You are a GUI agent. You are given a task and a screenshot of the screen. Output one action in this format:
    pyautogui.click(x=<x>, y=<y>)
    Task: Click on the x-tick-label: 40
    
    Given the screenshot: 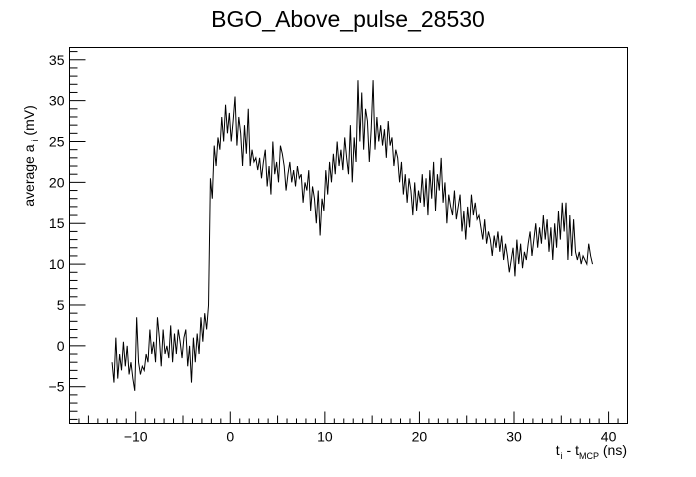 What is the action you would take?
    pyautogui.click(x=609, y=437)
    